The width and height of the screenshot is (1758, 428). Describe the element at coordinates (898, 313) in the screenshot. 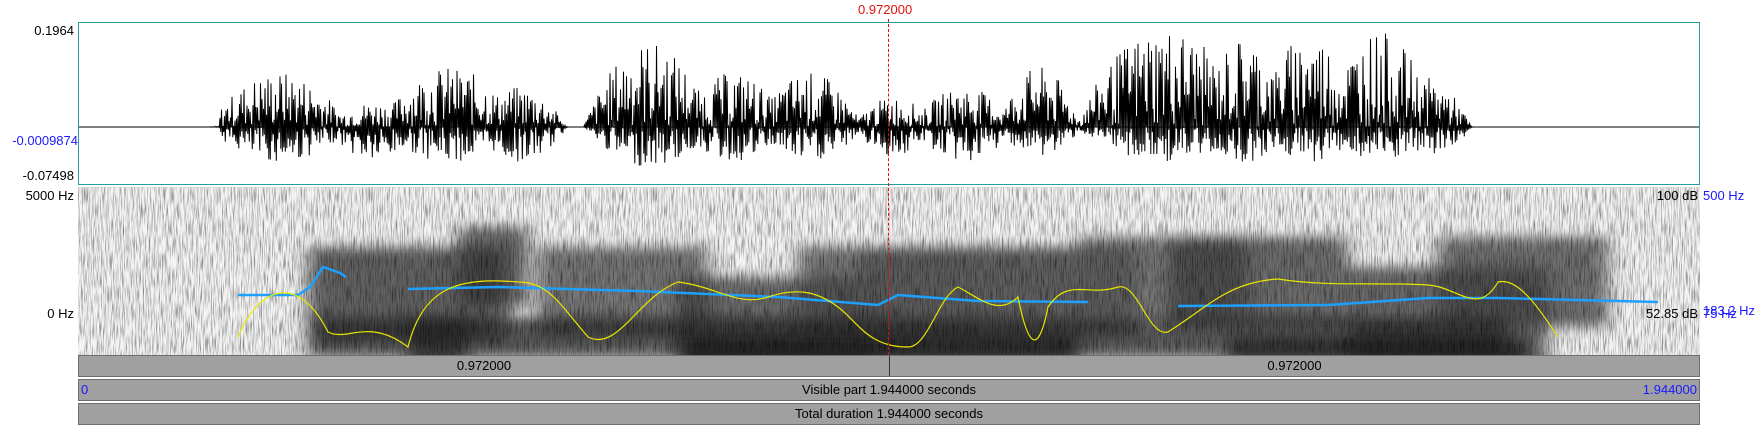

I see `intensity-contour` at that location.